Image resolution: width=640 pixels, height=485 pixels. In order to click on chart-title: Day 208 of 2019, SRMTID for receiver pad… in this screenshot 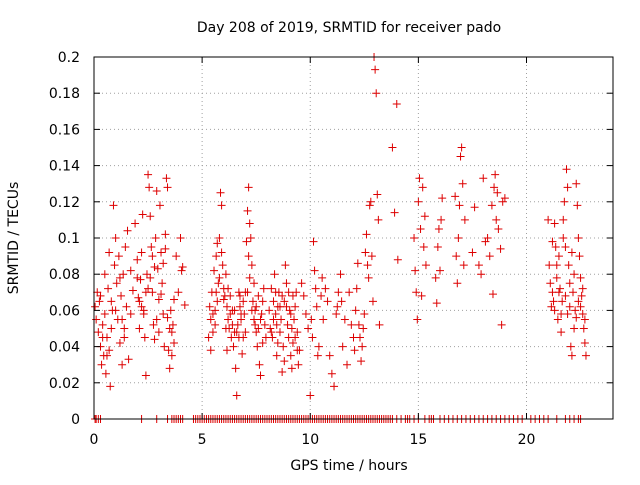, I will do `click(349, 28)`.